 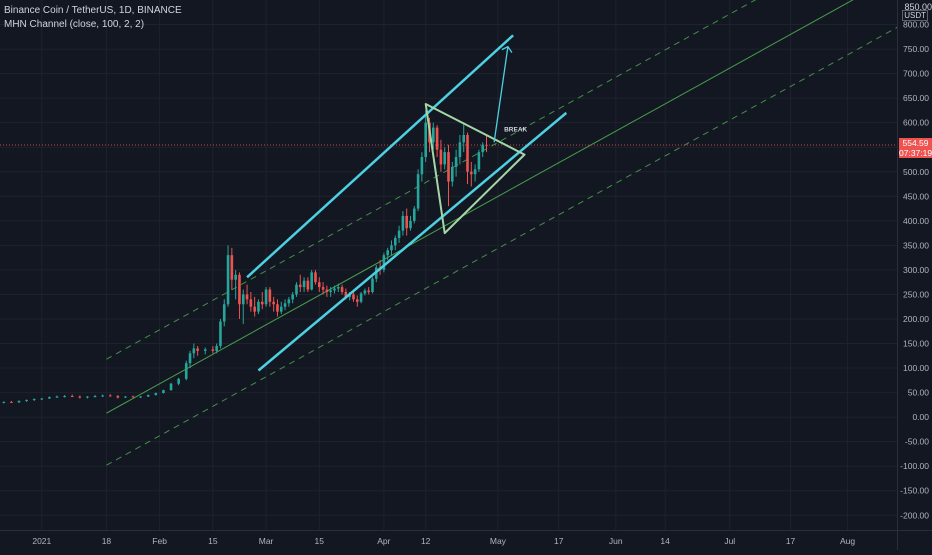 I want to click on price-scale-unit: USDT, so click(x=915, y=15).